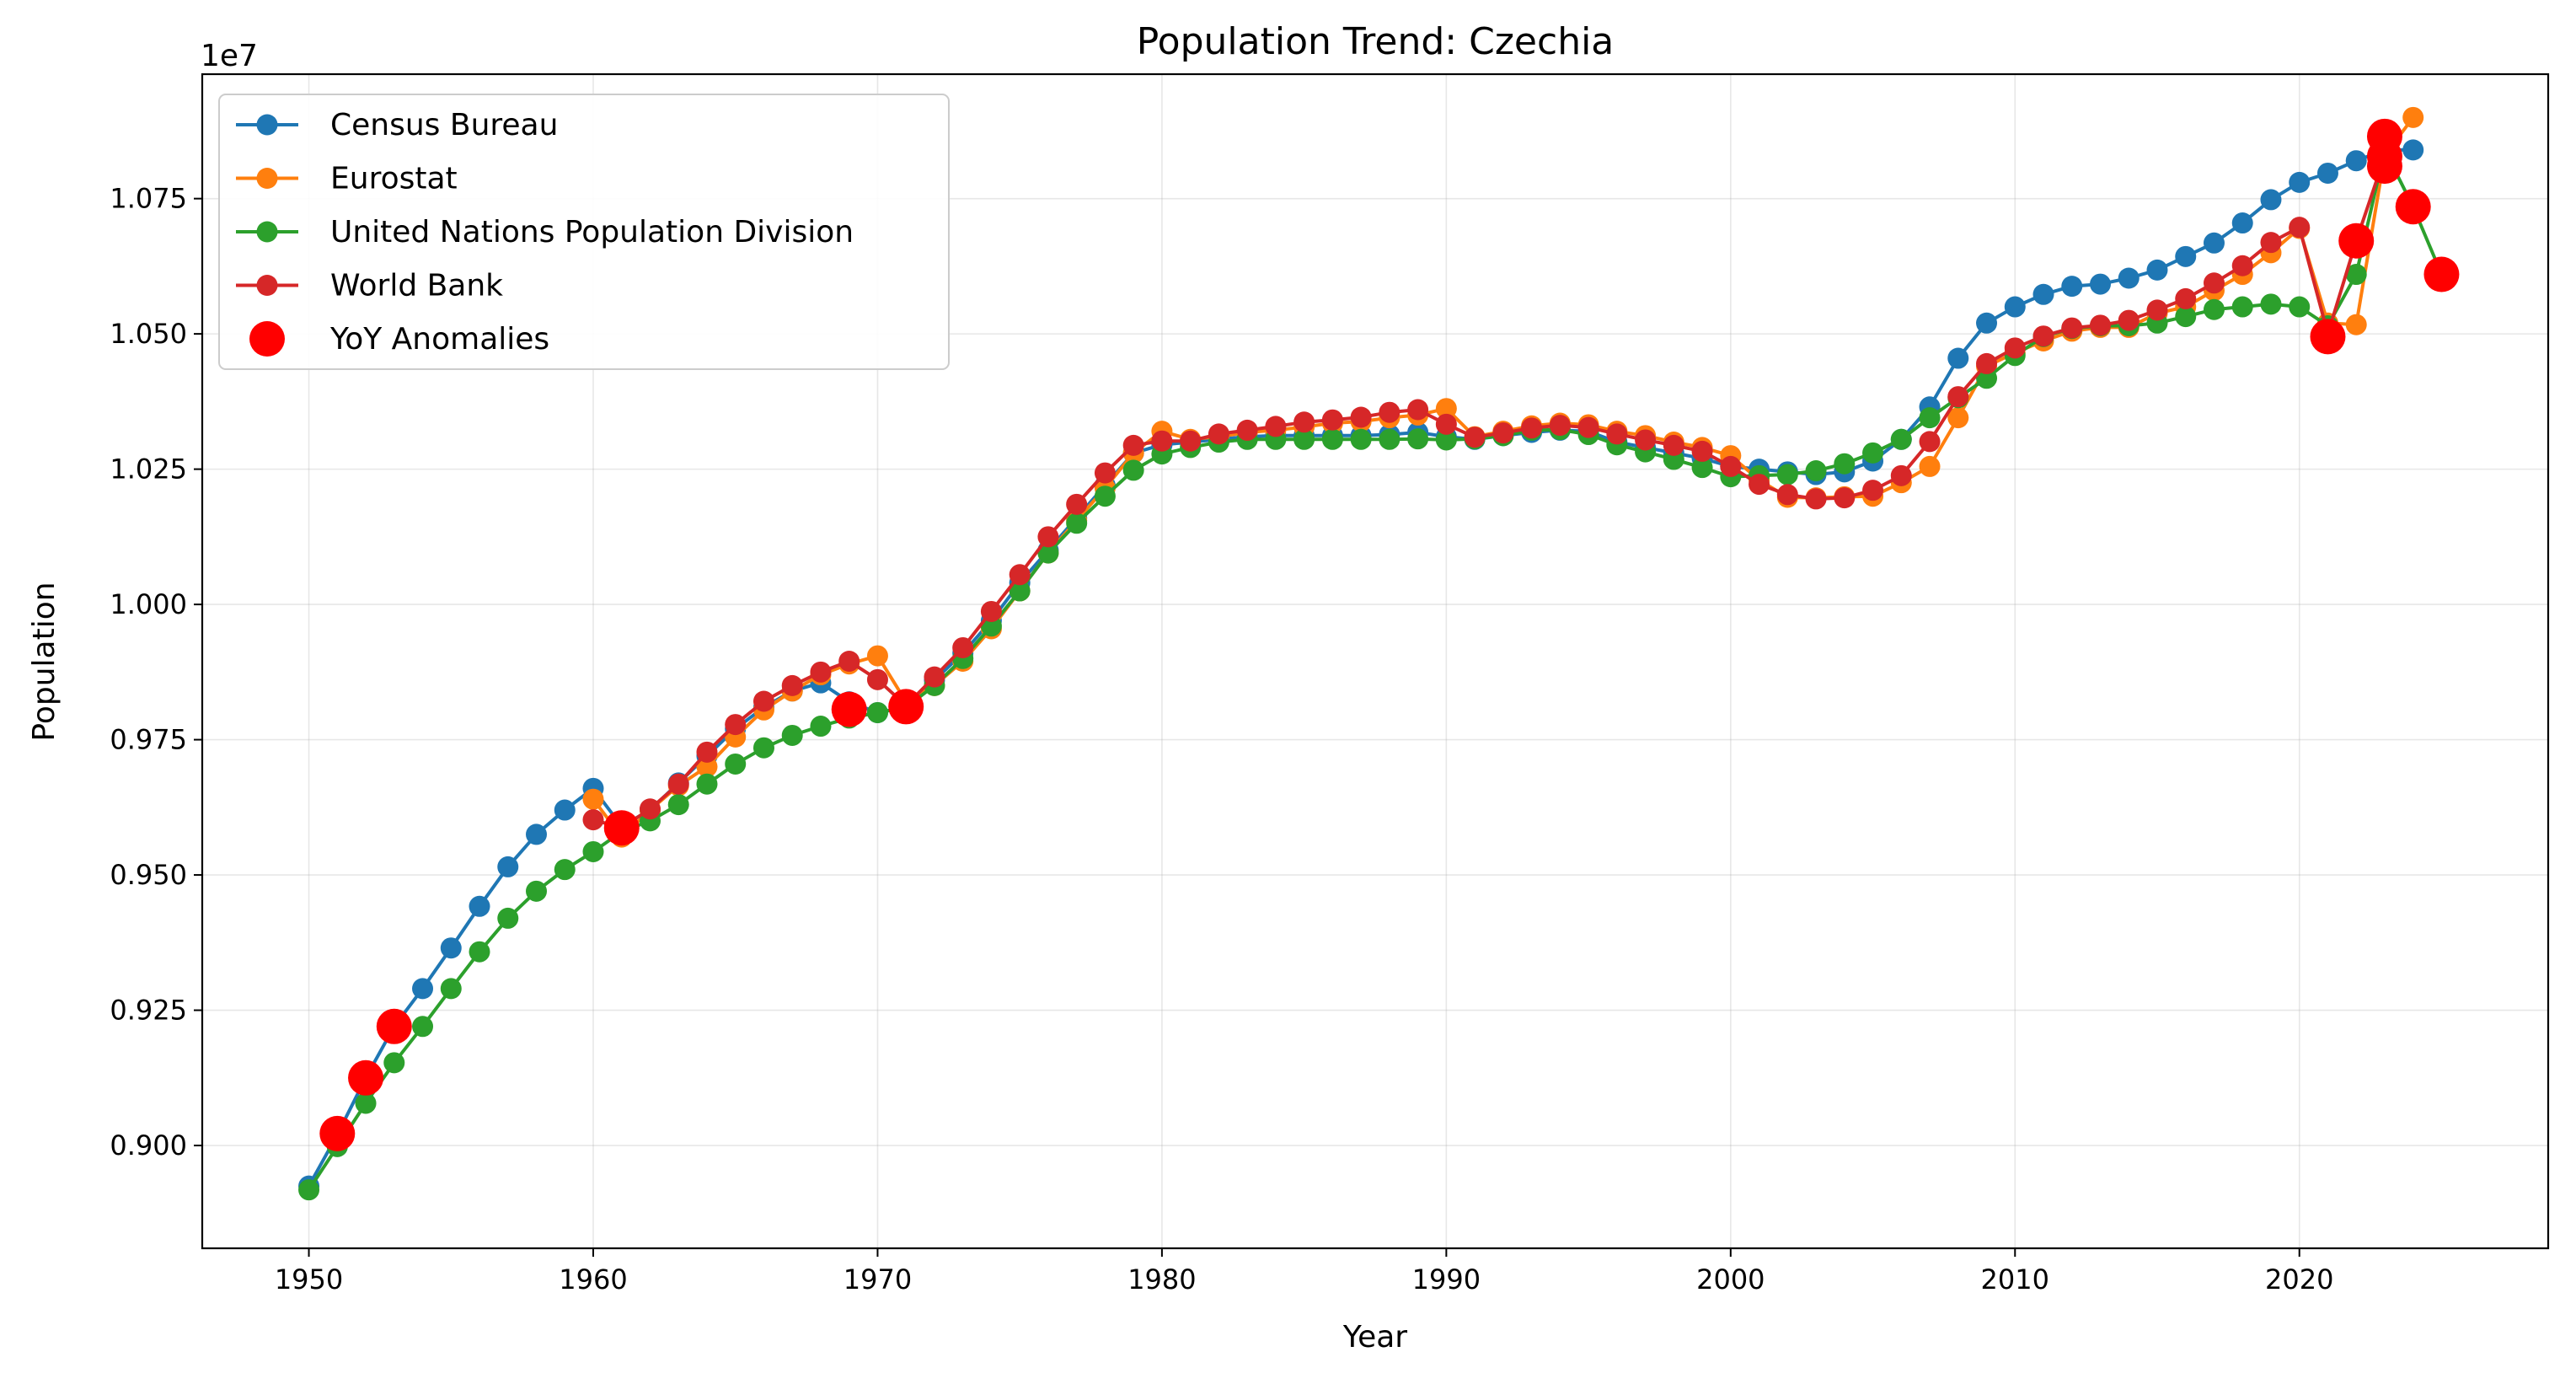 Image resolution: width=2576 pixels, height=1384 pixels. Describe the element at coordinates (148, 604) in the screenshot. I see `y-tick-label: 1.000` at that location.